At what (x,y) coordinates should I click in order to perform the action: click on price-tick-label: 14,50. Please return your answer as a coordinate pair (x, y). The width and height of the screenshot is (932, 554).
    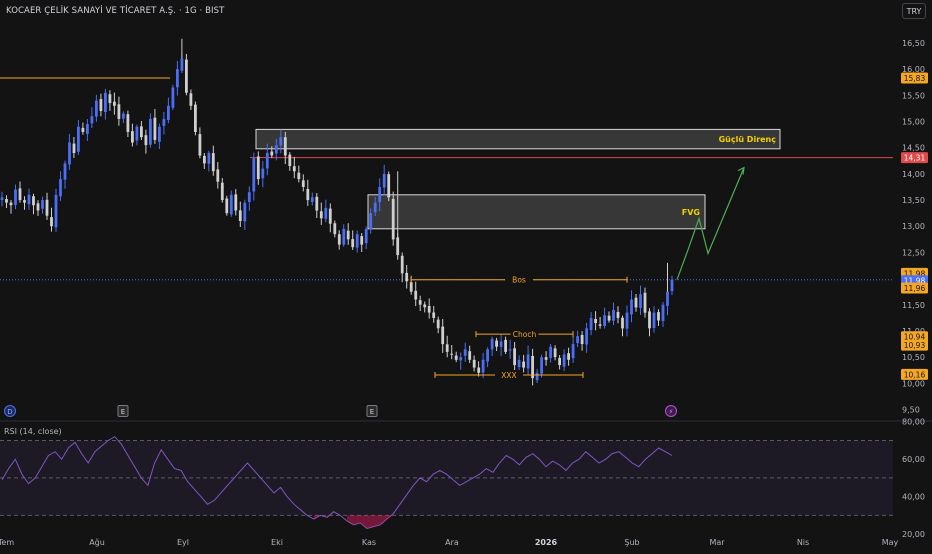
    Looking at the image, I should click on (913, 148).